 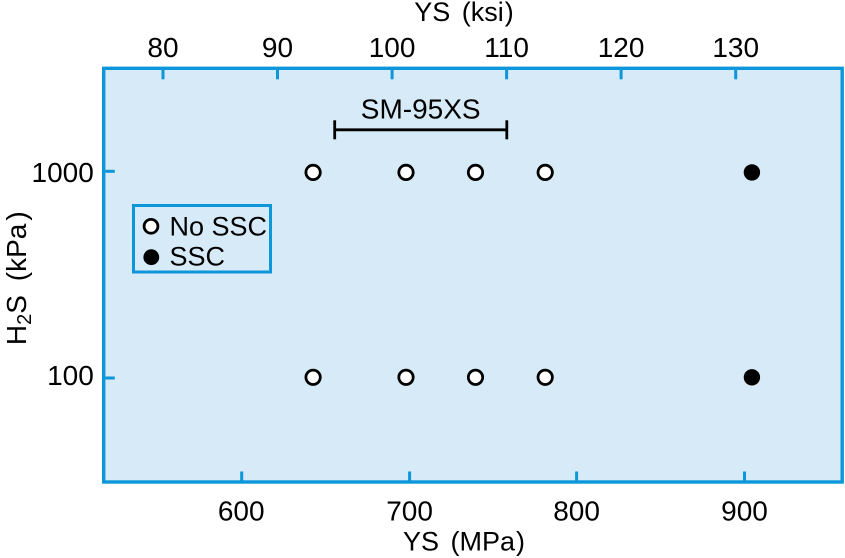 What do you see at coordinates (277, 47) in the screenshot?
I see `svg-text: 90` at bounding box center [277, 47].